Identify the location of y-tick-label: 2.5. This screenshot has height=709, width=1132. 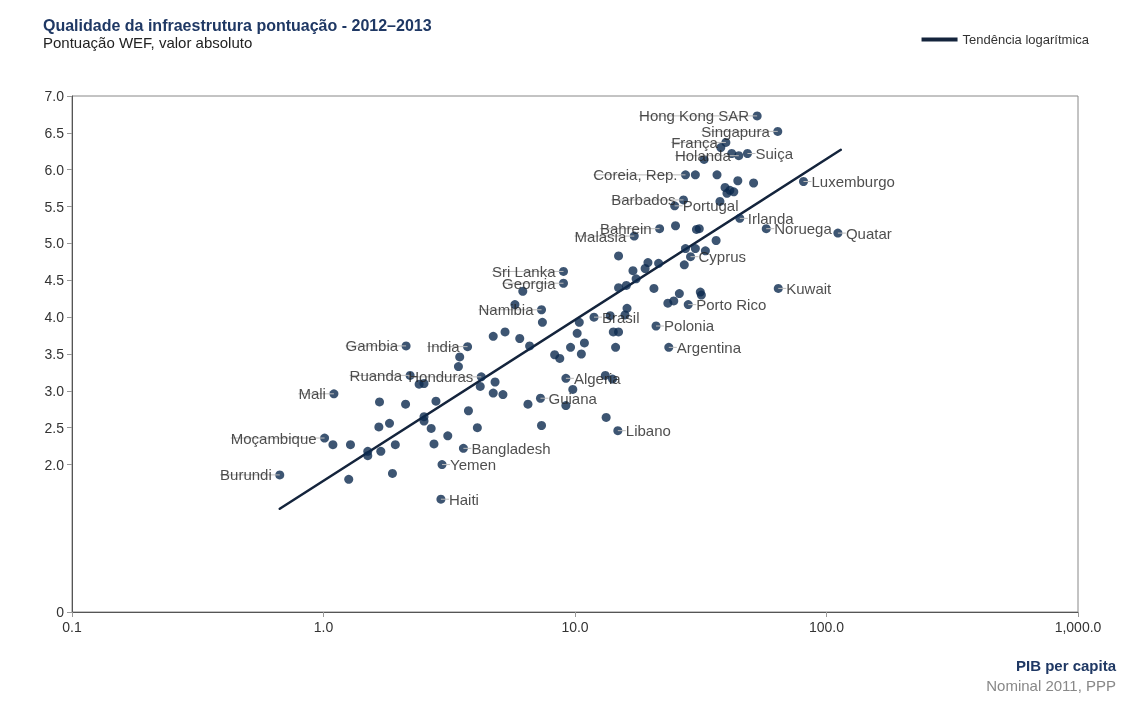
(54, 427).